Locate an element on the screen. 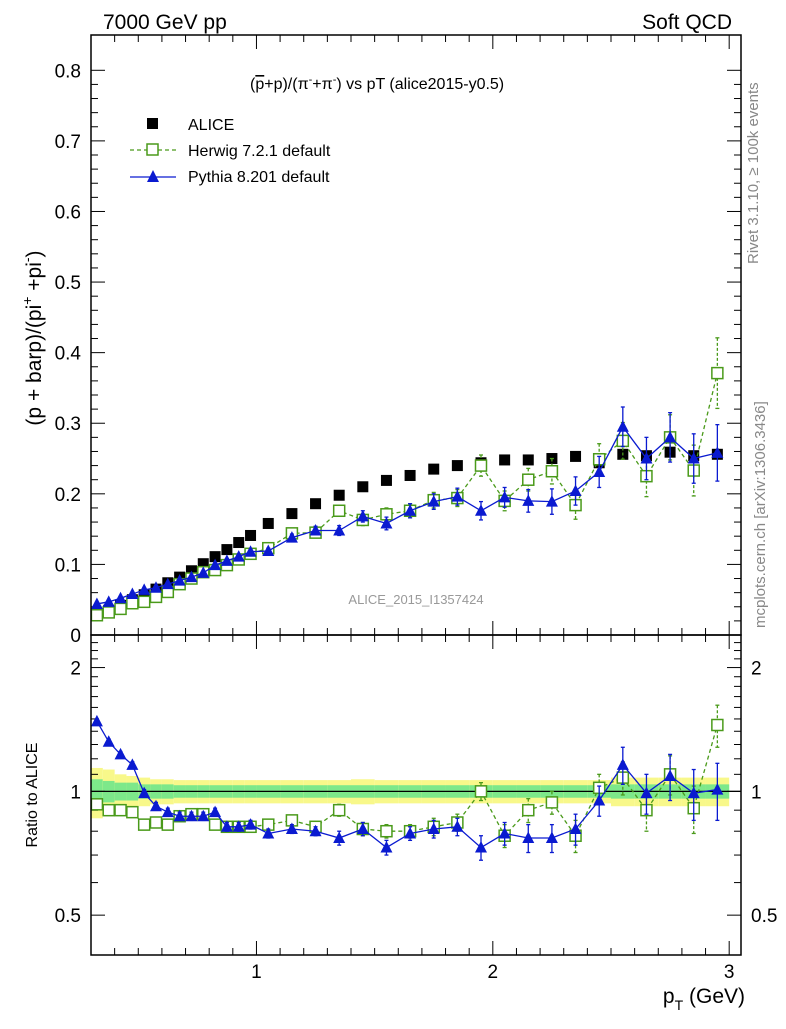 Image resolution: width=786 pixels, height=1029 pixels. title-mid: +p)/(π is located at coordinates (286, 84).